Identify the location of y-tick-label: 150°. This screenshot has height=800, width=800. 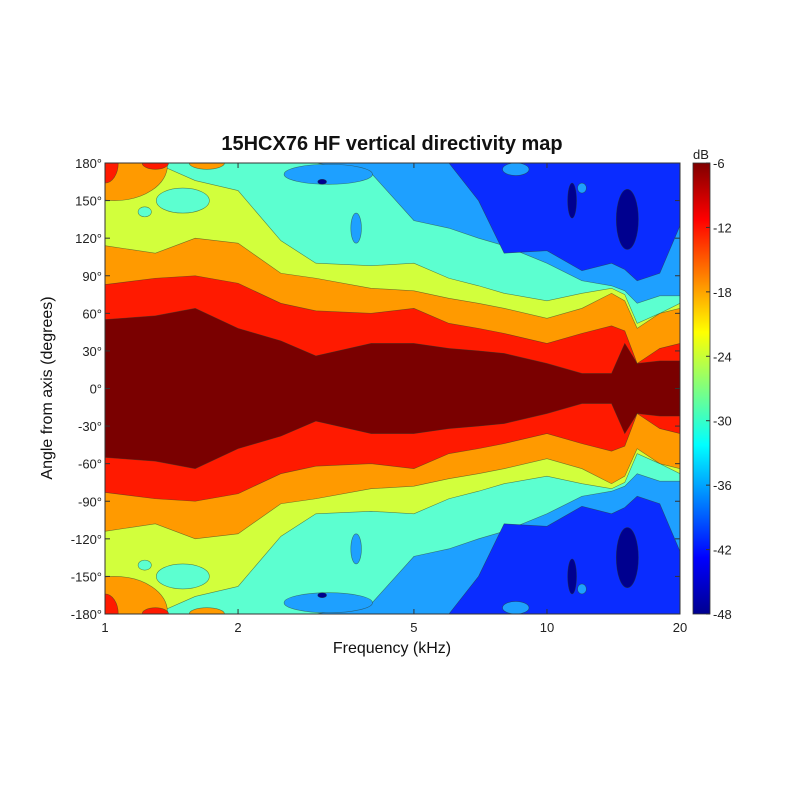
(88, 201).